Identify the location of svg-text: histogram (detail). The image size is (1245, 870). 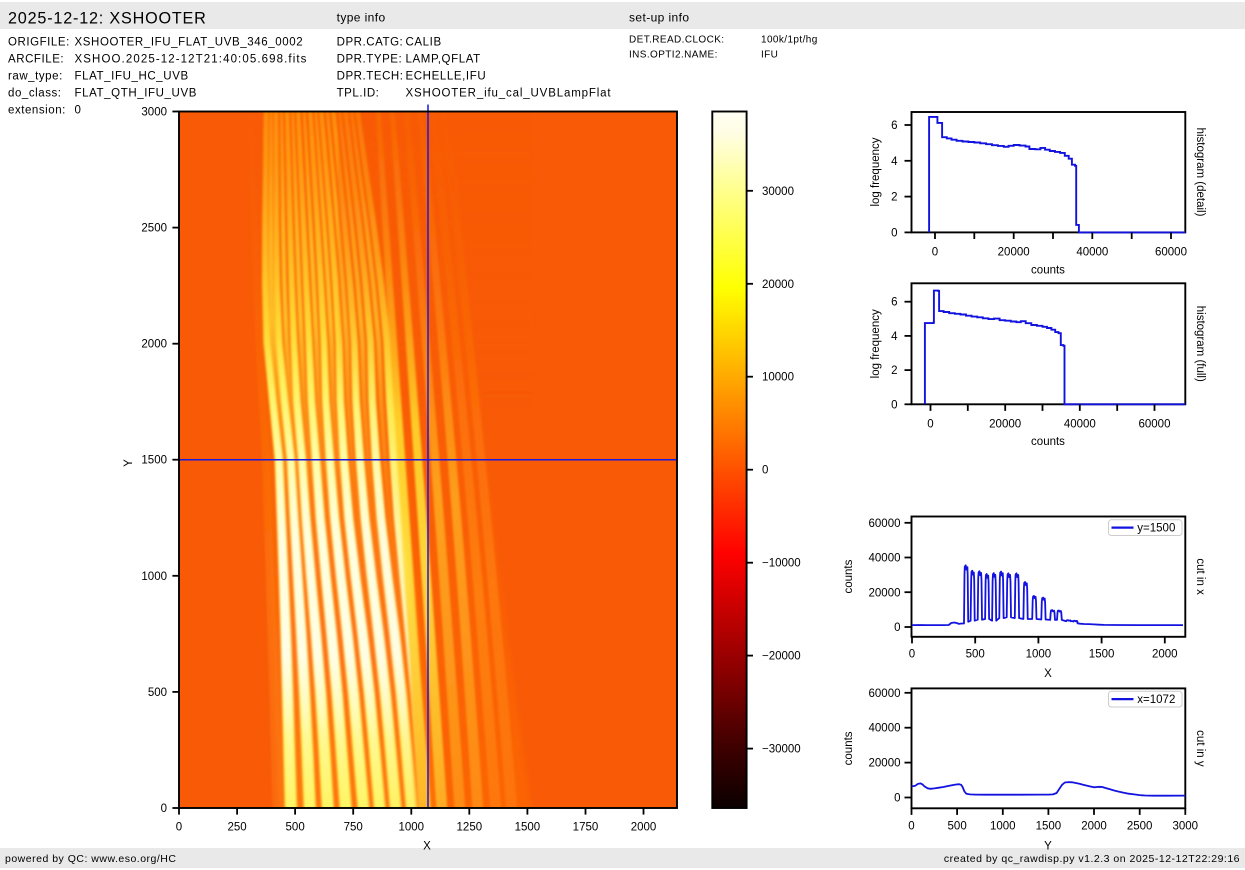
(1200, 172).